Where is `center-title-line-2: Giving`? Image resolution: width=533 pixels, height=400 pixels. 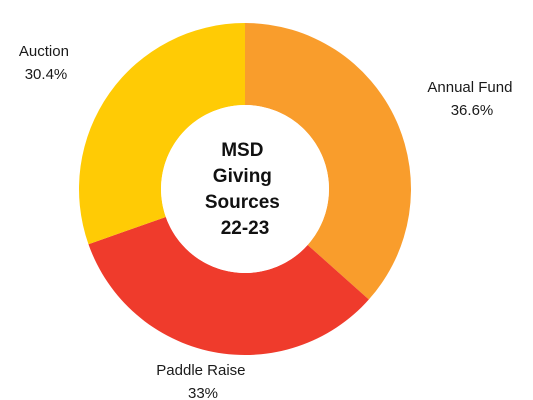
center-title-line-2: Giving is located at coordinates (242, 176).